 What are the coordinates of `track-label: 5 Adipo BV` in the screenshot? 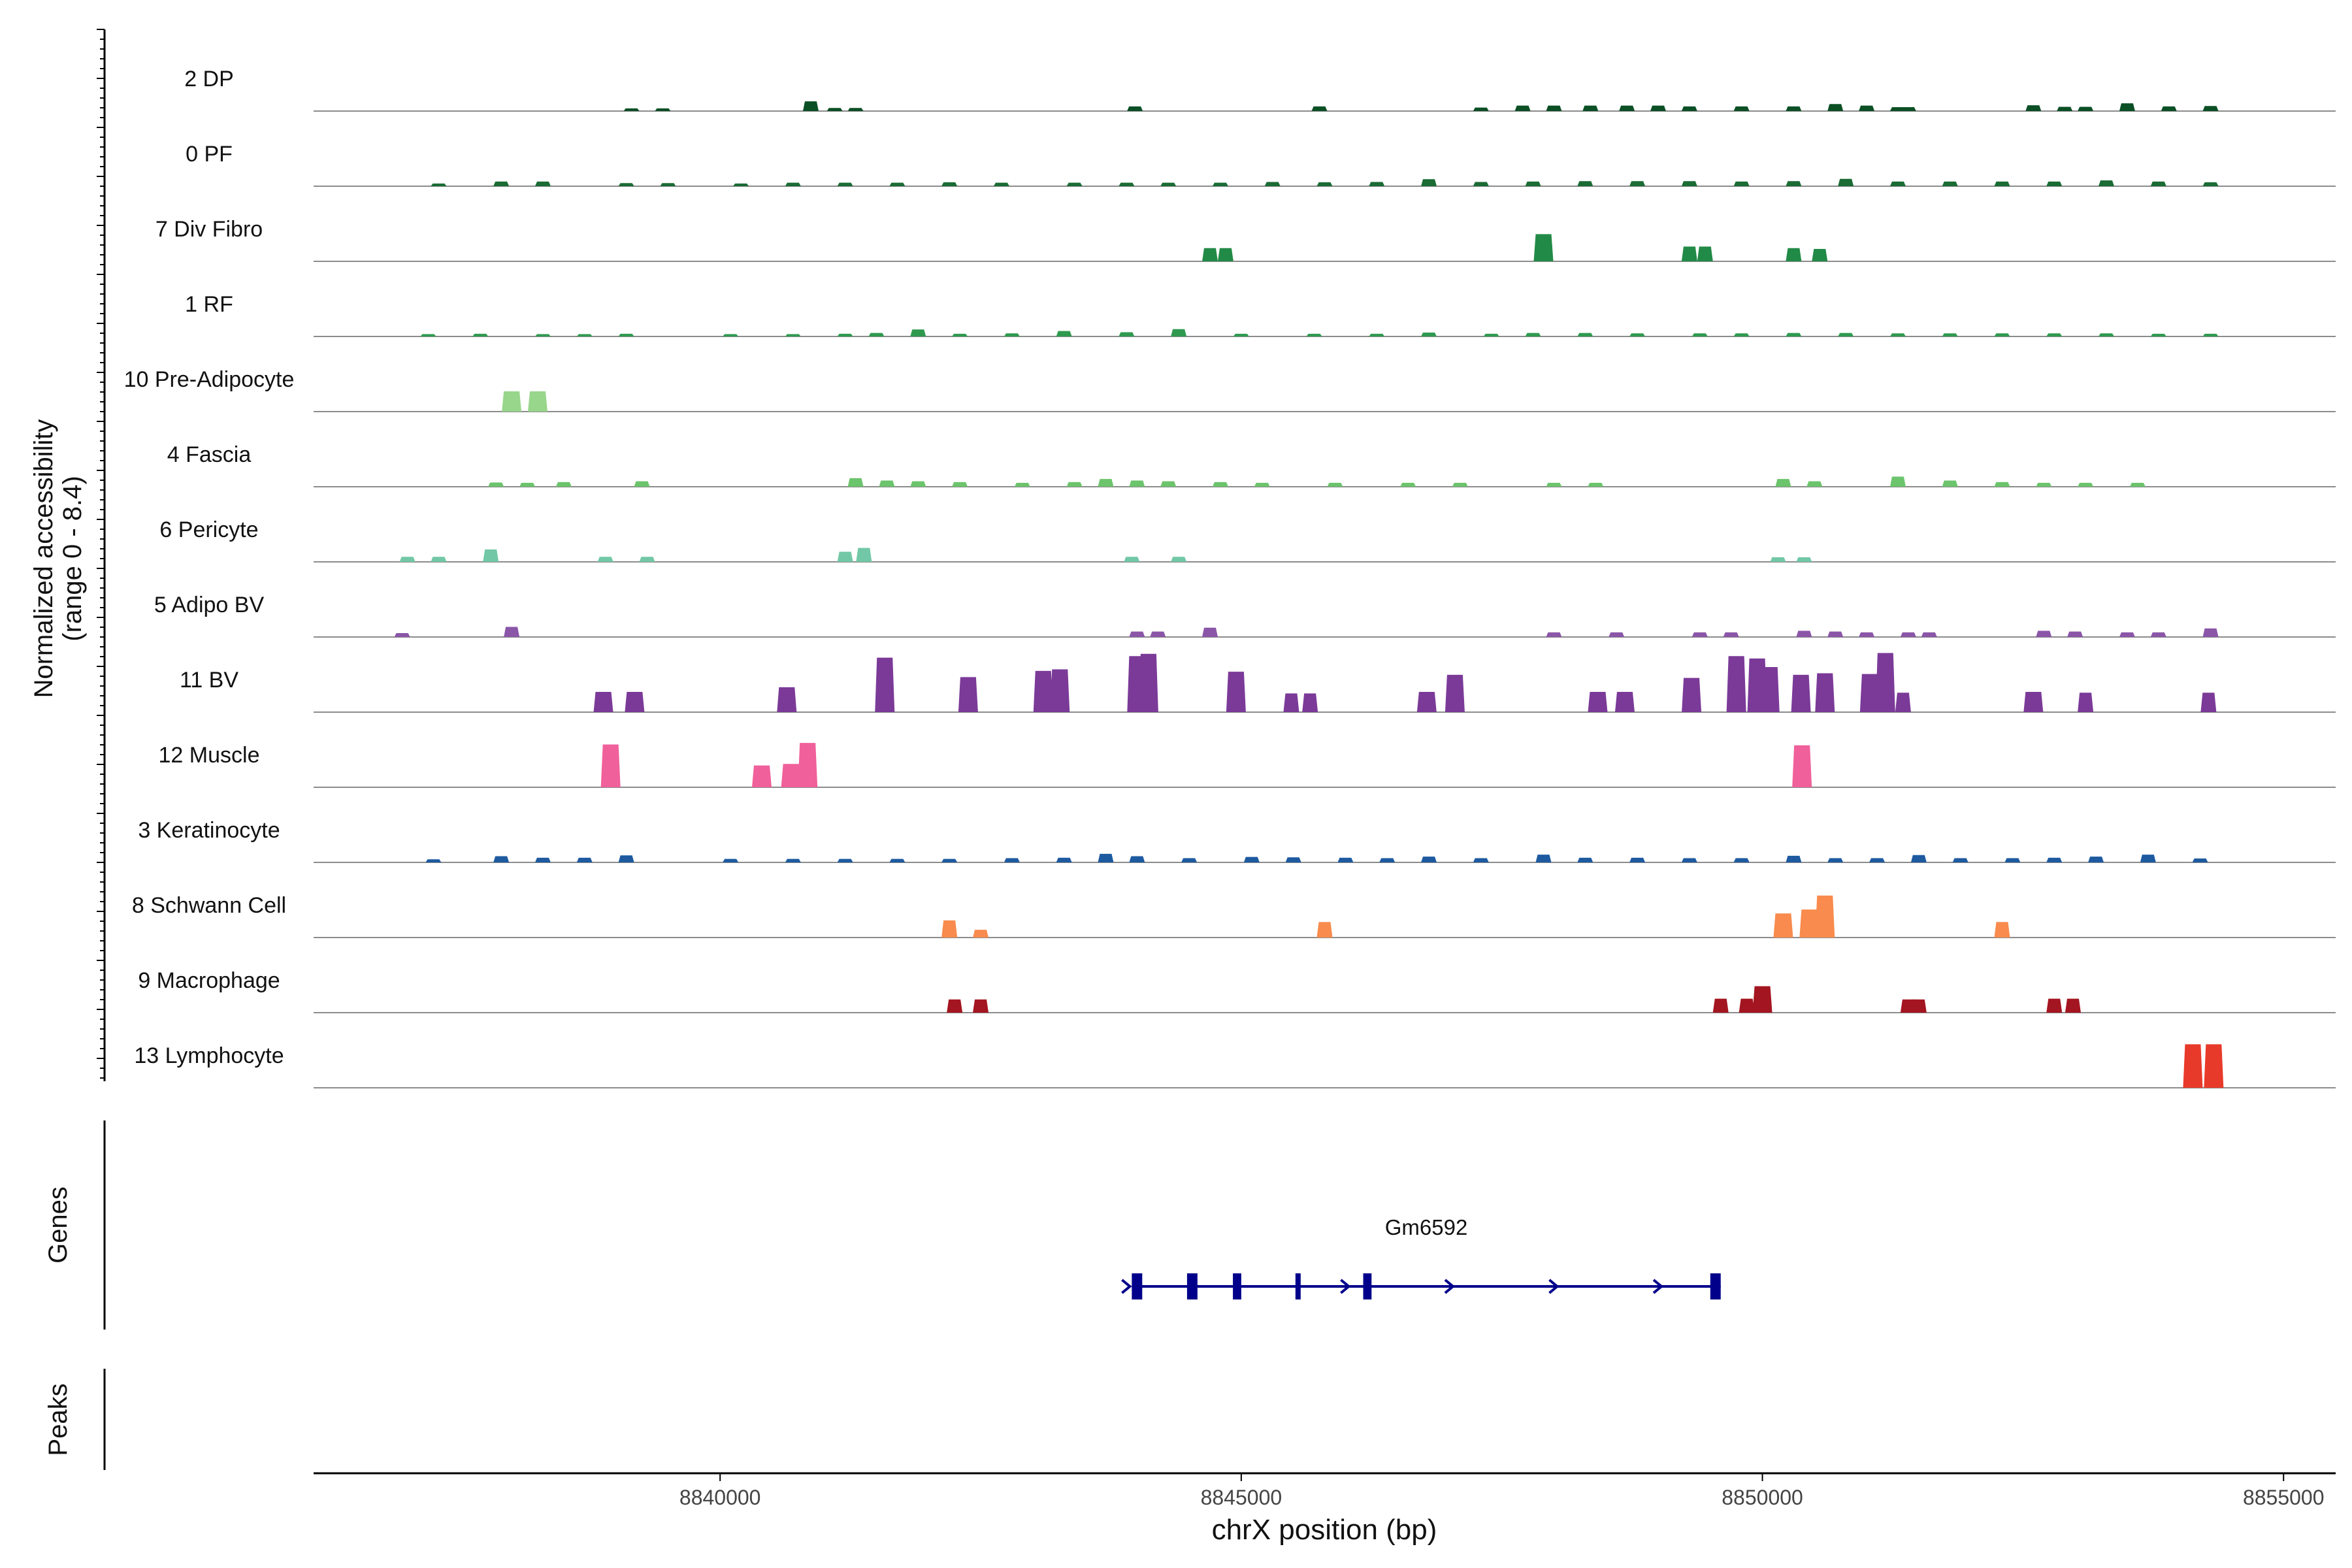 It's located at (209, 605).